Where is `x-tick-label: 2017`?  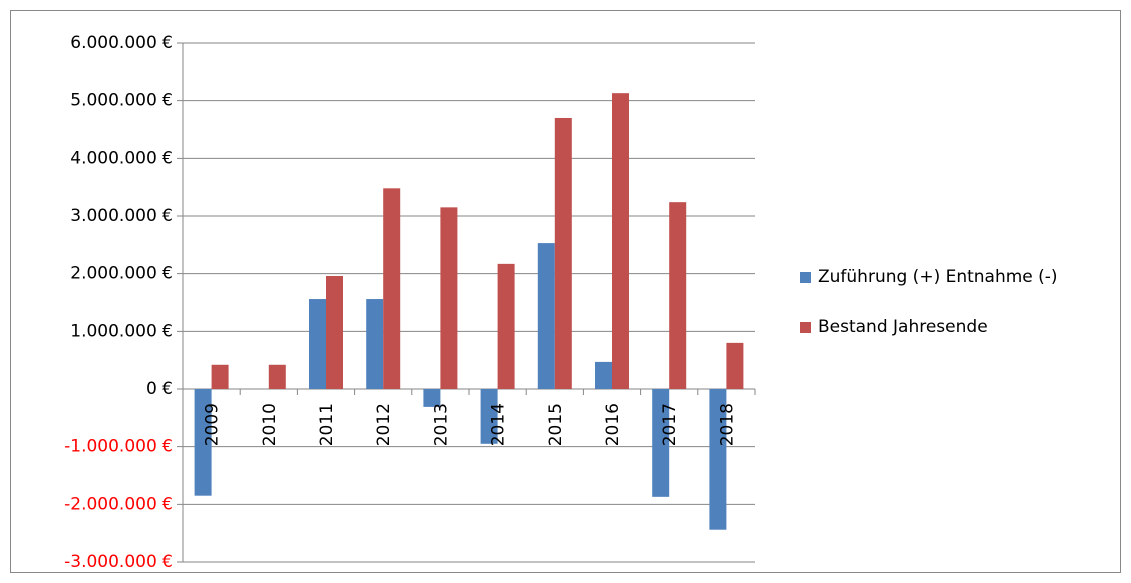
x-tick-label: 2017 is located at coordinates (670, 424).